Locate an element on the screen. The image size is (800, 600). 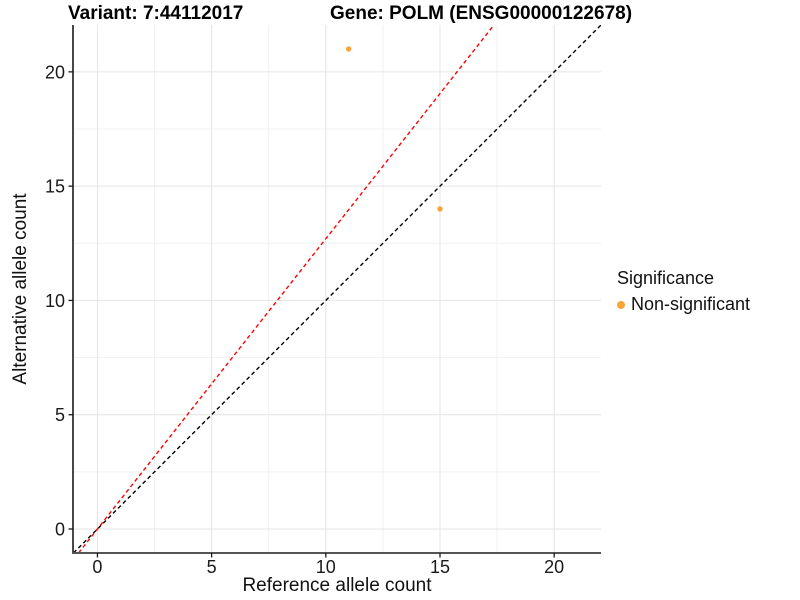
x-tick-label: 20 is located at coordinates (554, 567).